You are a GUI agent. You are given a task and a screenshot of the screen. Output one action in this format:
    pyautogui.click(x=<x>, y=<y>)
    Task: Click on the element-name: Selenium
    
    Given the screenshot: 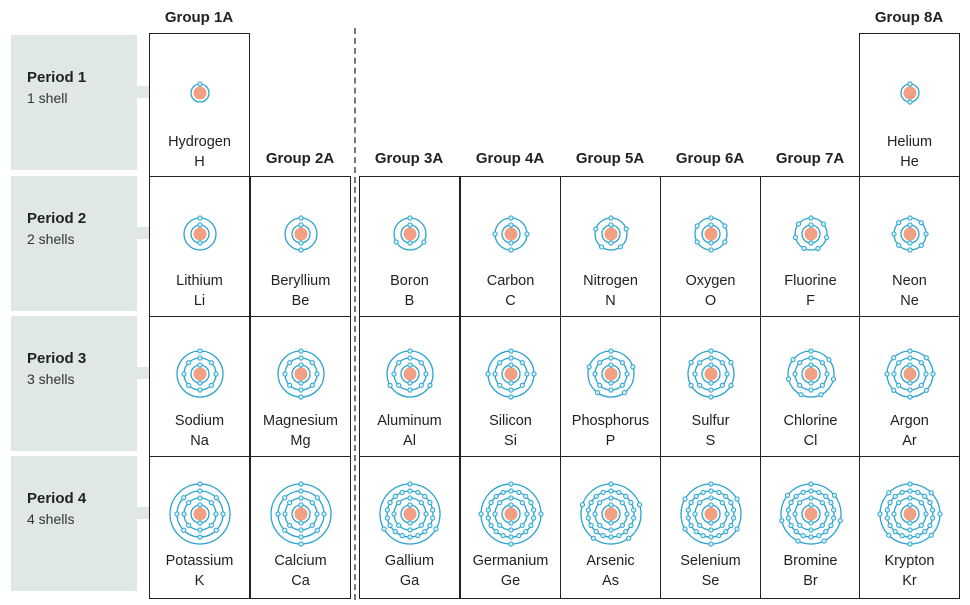 What is the action you would take?
    pyautogui.click(x=710, y=561)
    